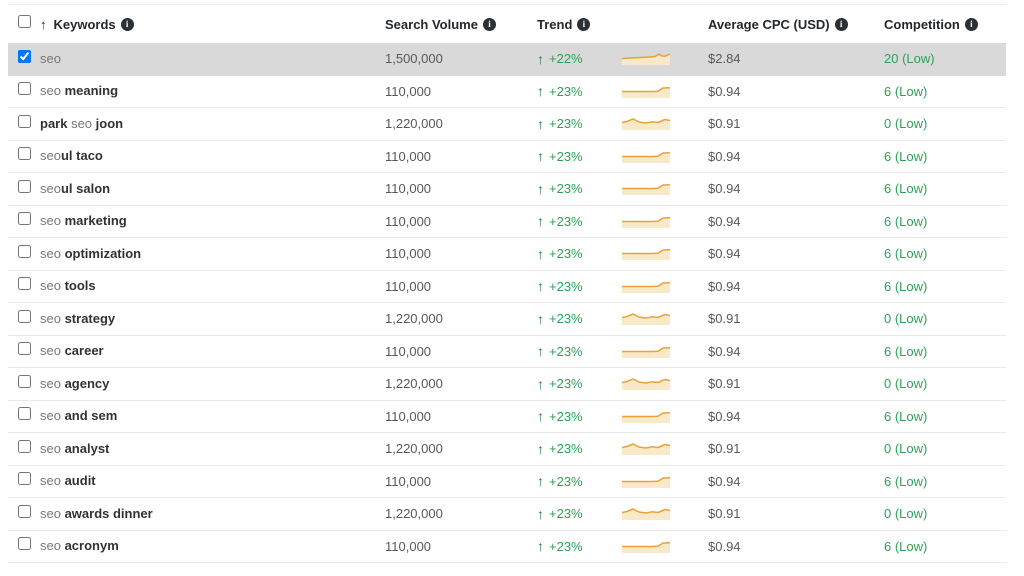 This screenshot has height=576, width=1024. I want to click on trend-info-icon: i, so click(584, 24).